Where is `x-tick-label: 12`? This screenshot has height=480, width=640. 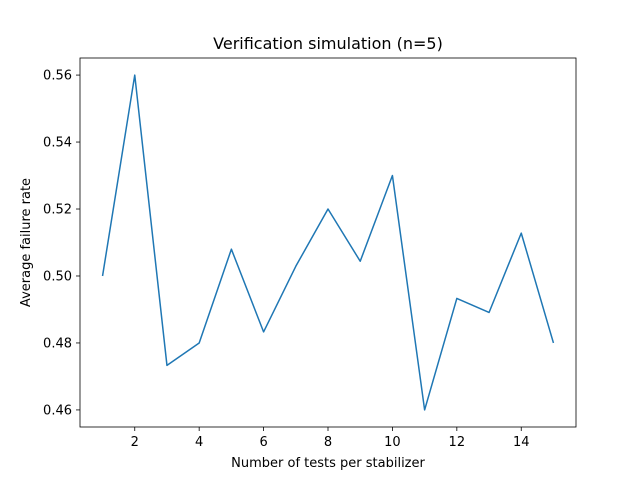 x-tick-label: 12 is located at coordinates (457, 442).